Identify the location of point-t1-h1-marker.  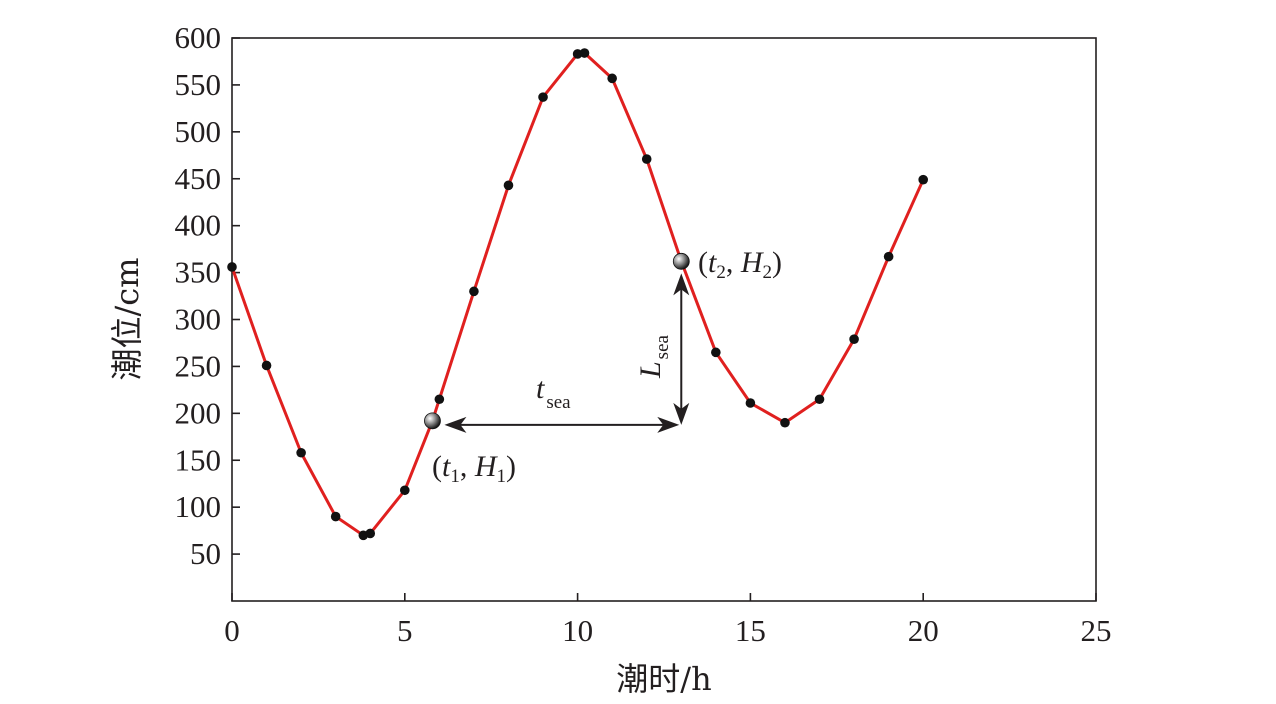
(432, 421).